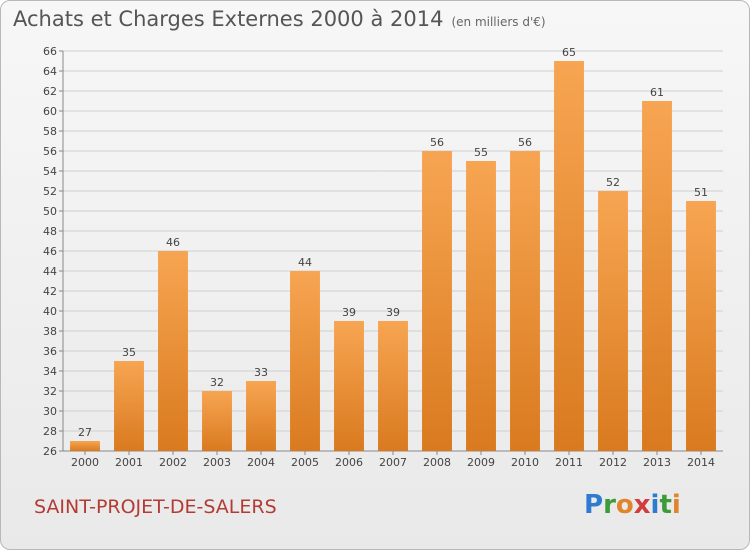 Image resolution: width=750 pixels, height=550 pixels. Describe the element at coordinates (50, 91) in the screenshot. I see `y-tick-label: 62` at that location.